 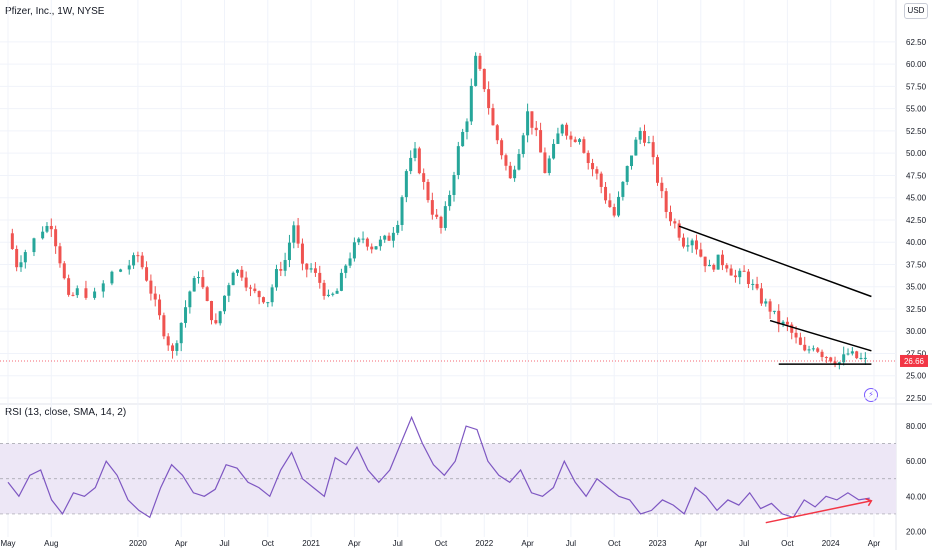 I want to click on price-tick-label-14: 57.50, so click(x=916, y=86).